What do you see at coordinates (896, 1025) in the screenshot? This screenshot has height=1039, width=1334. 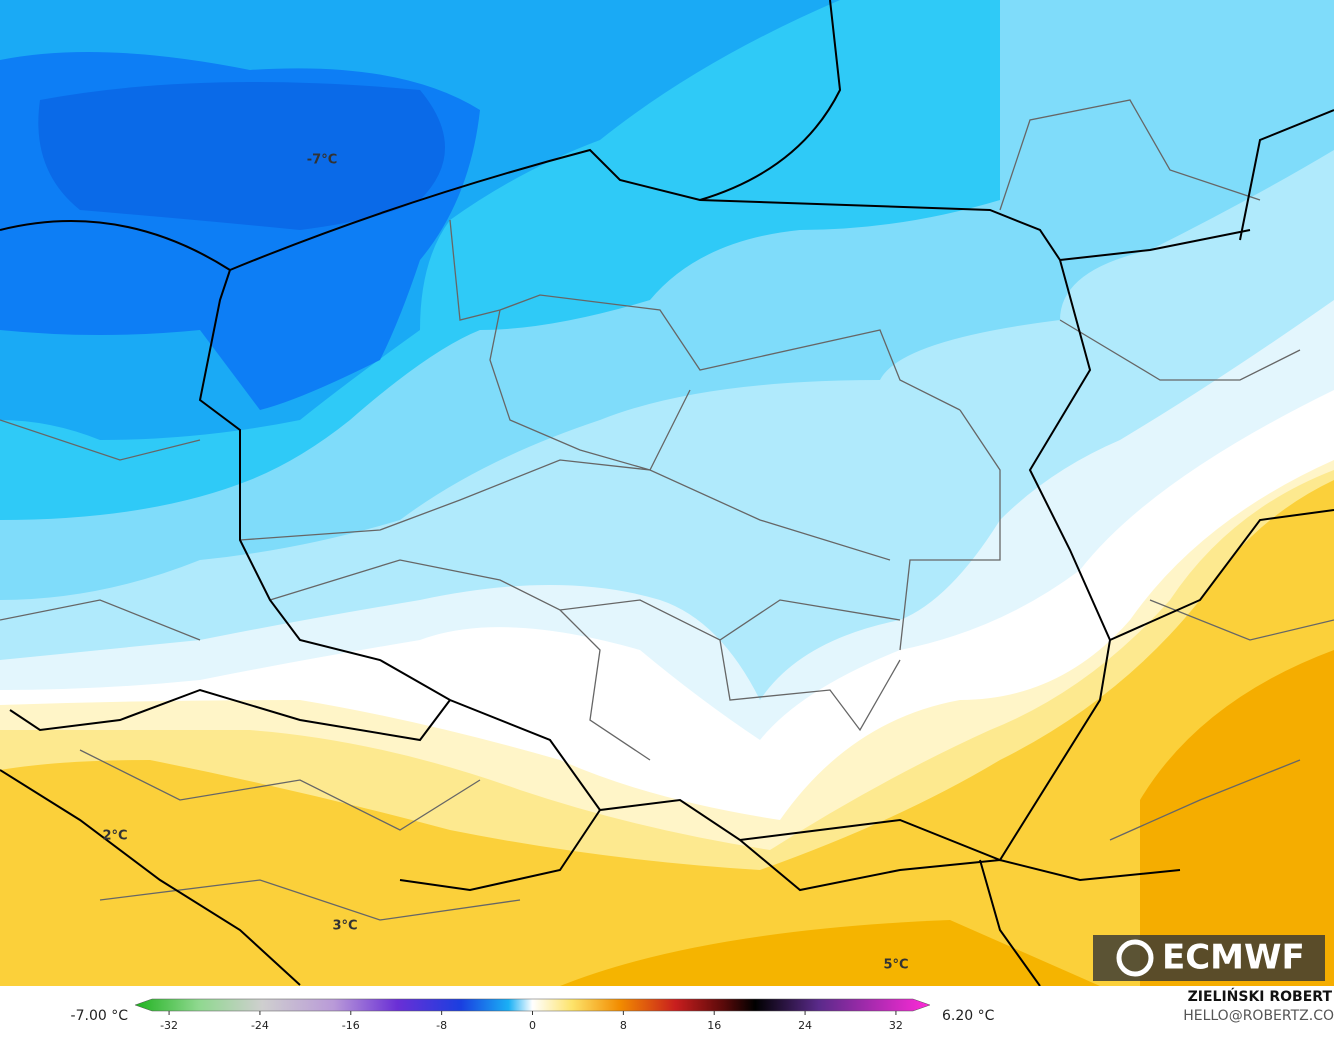 I see `colorbar-tick-label: 32` at bounding box center [896, 1025].